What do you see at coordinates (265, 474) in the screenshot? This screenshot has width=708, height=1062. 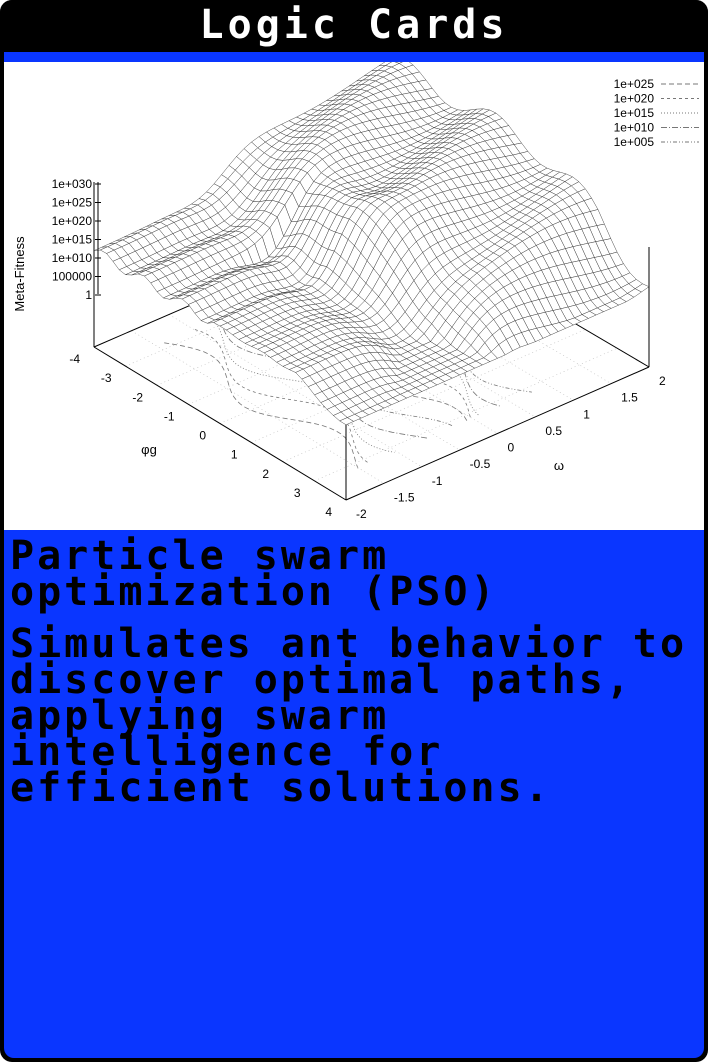 I see `phi-tick-label: 2` at bounding box center [265, 474].